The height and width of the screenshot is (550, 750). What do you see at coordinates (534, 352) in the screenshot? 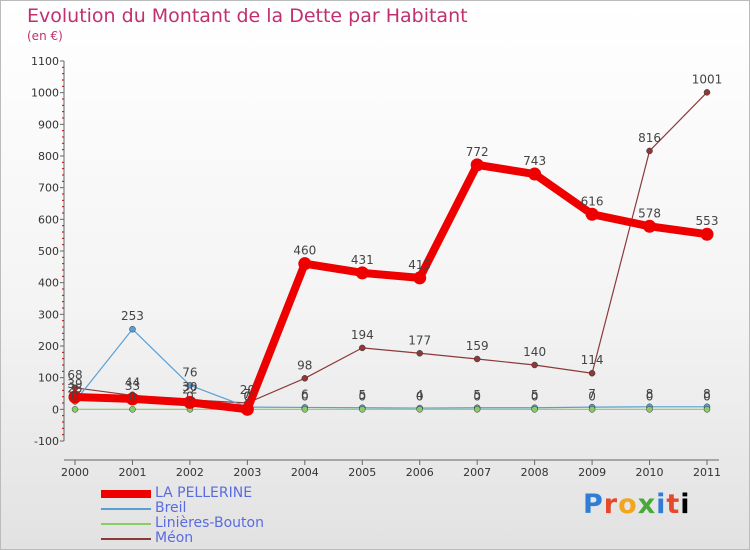
I see `data-label: 140` at bounding box center [534, 352].